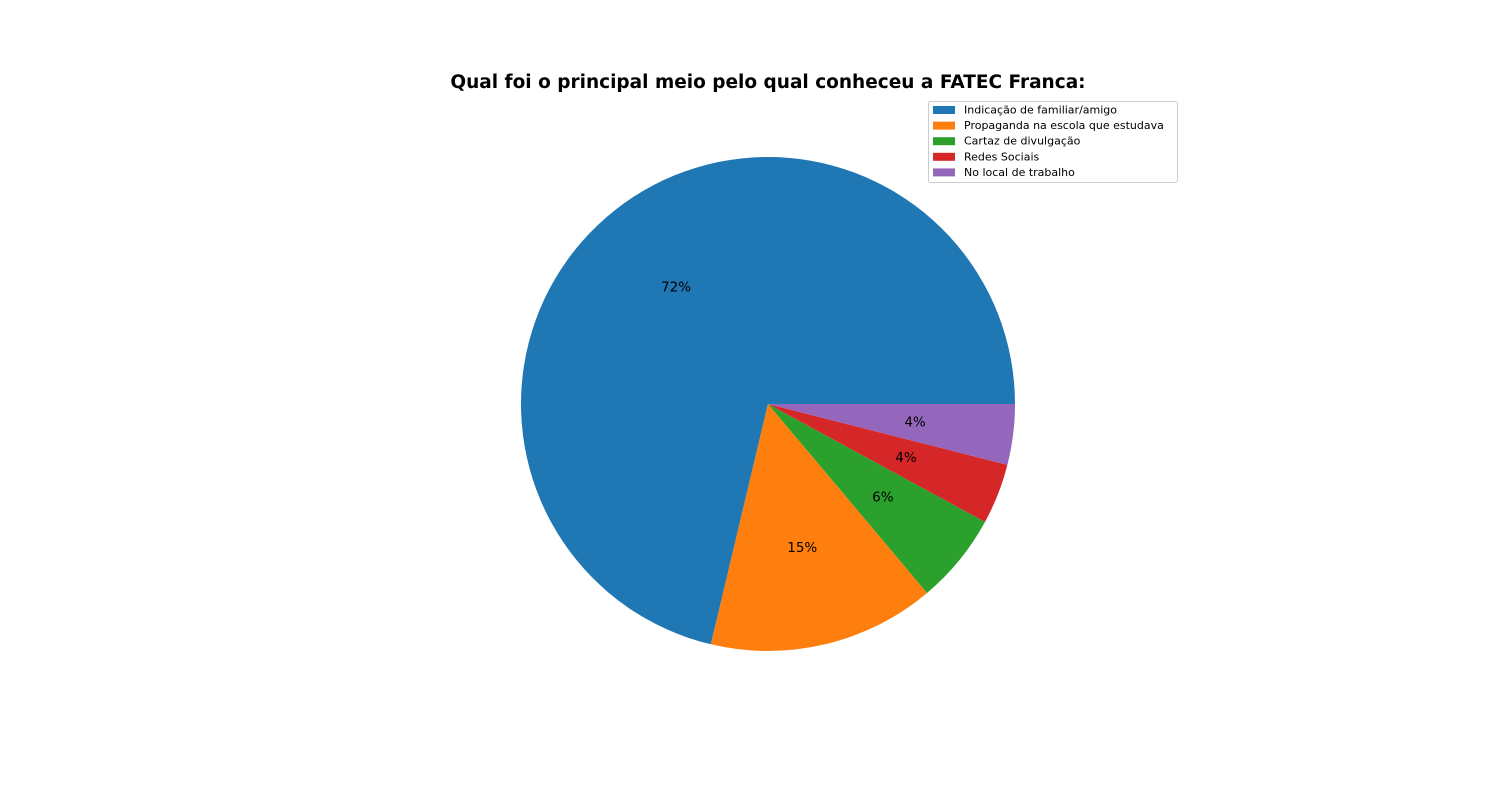 This screenshot has width=1500, height=800. Describe the element at coordinates (1019, 172) in the screenshot. I see `legend-label-no-local-de-trabalho: No local de trabalho` at that location.